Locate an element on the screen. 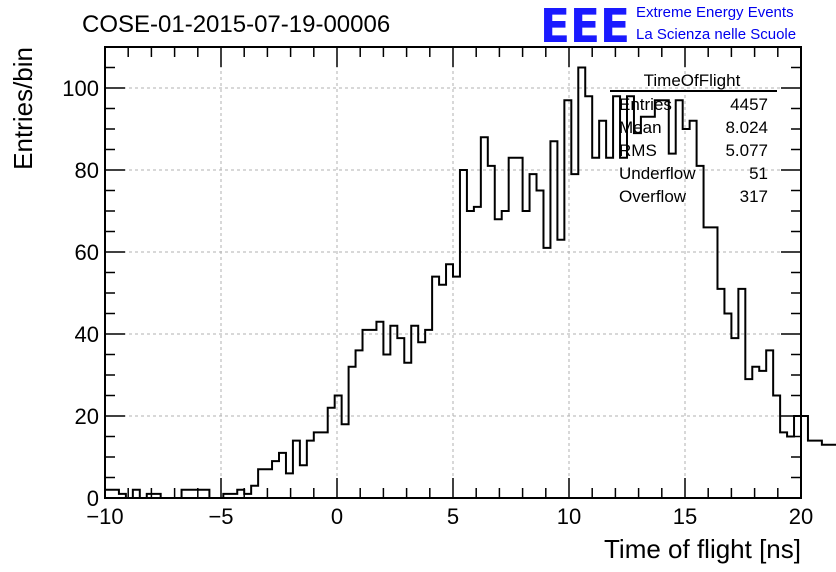  eee-logo-mark: EEE is located at coordinates (585, 26).